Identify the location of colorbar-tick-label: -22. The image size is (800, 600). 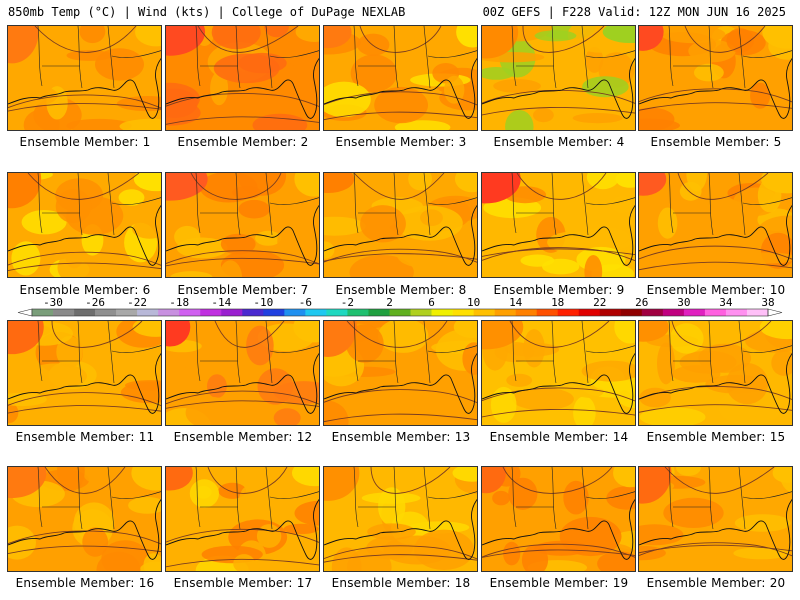
(137, 303).